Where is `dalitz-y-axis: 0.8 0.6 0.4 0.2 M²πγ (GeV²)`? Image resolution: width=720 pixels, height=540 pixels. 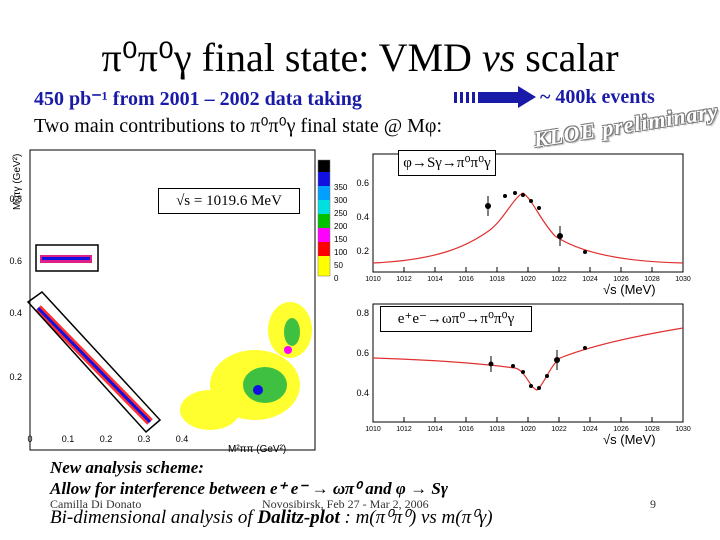
dalitz-y-axis: 0.8 0.6 0.4 0.2 M²πγ (GeV²) is located at coordinates (16, 268).